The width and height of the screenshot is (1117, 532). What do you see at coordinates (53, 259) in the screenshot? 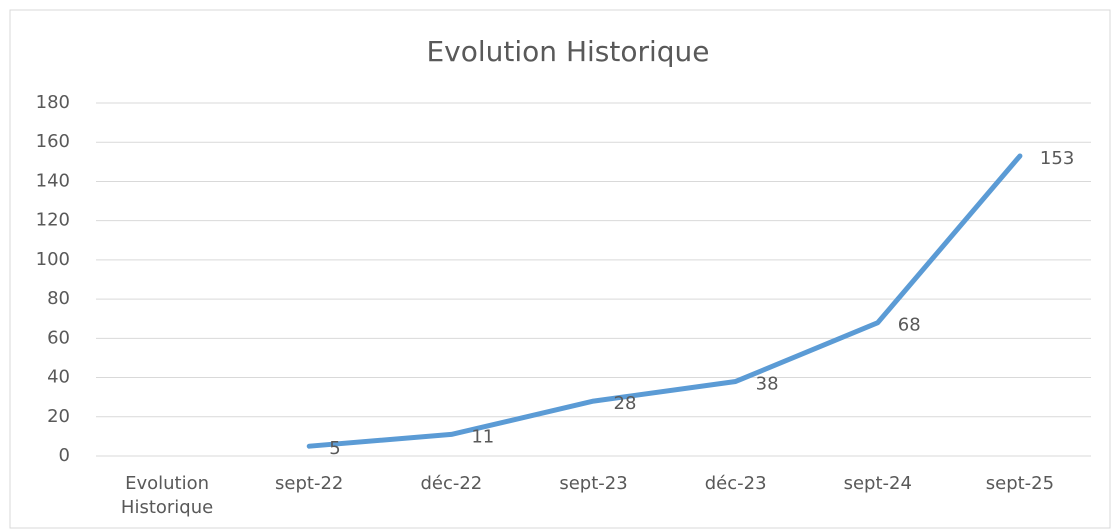
I see `y-tick-label: 100` at bounding box center [53, 259].